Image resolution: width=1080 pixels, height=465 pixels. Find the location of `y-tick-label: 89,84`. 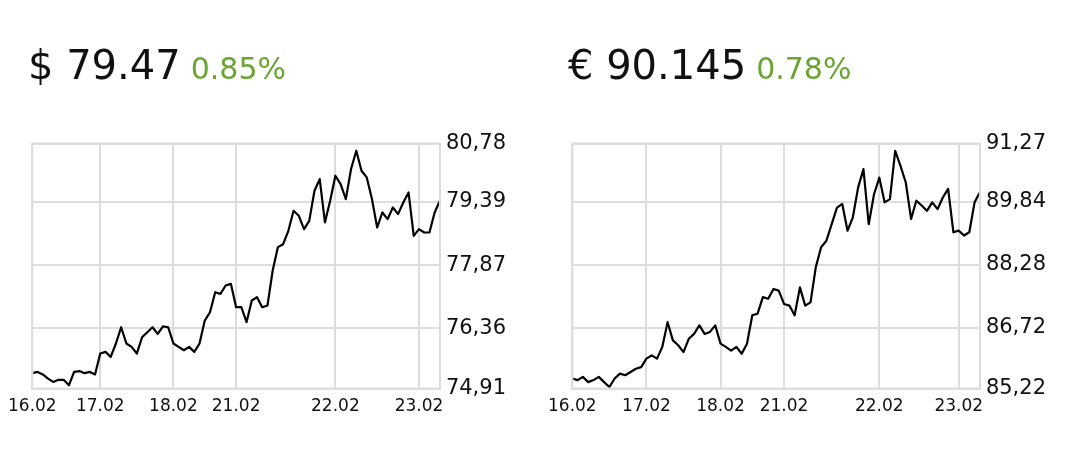

y-tick-label: 89,84 is located at coordinates (1016, 199).